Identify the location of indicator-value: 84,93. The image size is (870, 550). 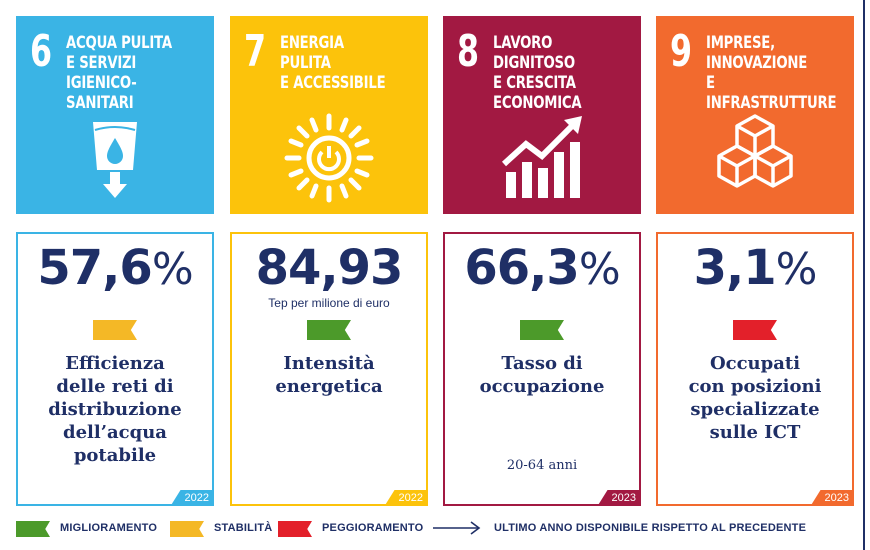
(329, 268).